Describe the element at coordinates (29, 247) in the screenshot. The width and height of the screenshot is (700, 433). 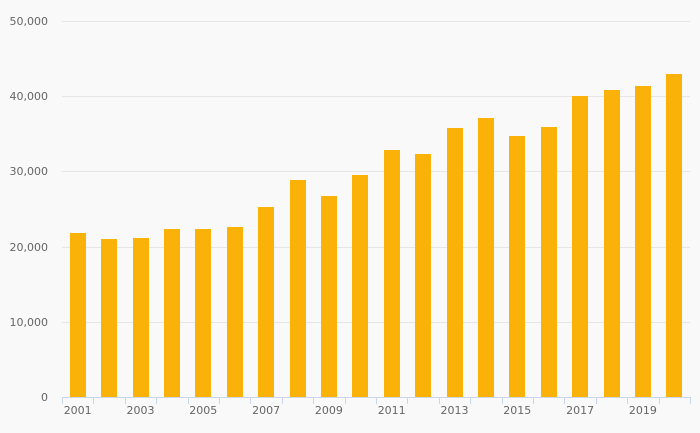
I see `y-axis-label: 20,000` at that location.